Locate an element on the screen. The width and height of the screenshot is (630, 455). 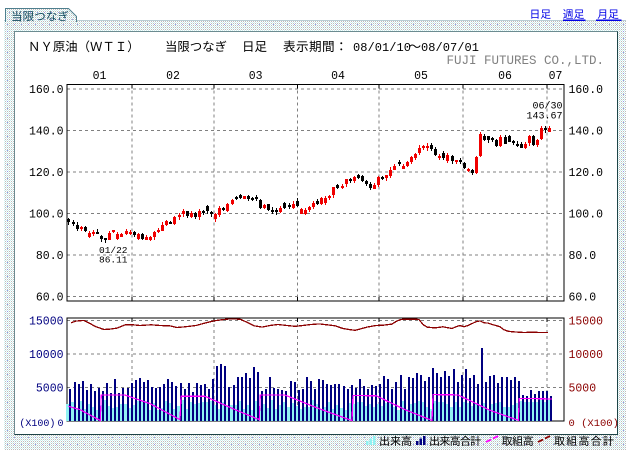
svg-text: 07 is located at coordinates (556, 76).